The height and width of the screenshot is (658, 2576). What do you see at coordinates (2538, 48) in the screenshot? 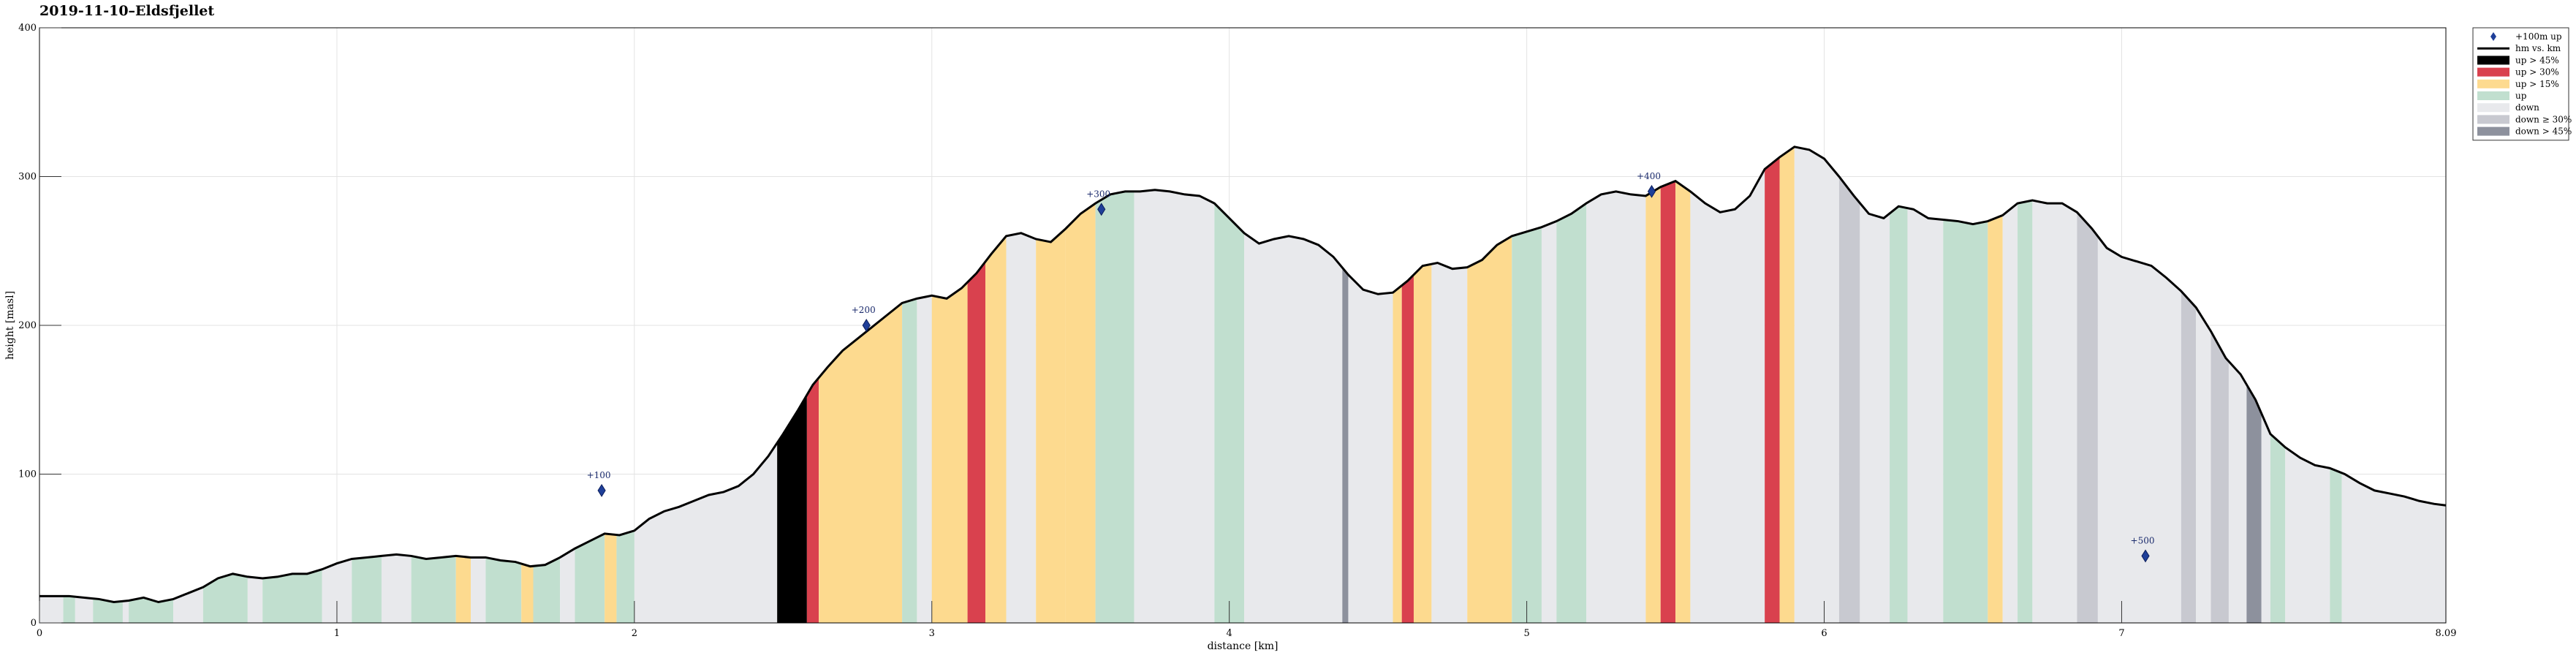
I see `legend-label-line: hm vs. km` at bounding box center [2538, 48].